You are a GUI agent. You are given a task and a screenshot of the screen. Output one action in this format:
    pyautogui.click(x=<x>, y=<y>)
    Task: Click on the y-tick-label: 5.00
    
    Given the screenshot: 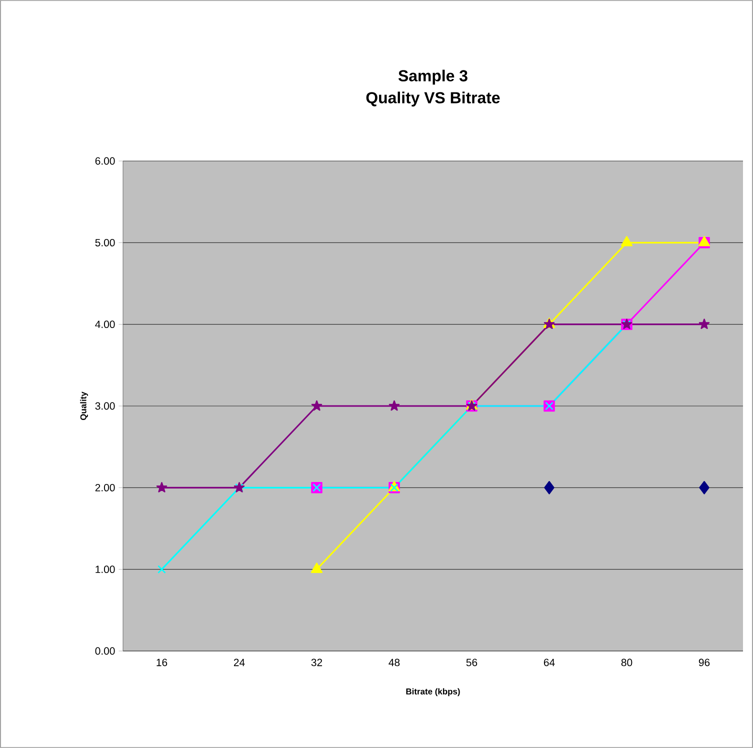 What is the action you would take?
    pyautogui.click(x=105, y=242)
    